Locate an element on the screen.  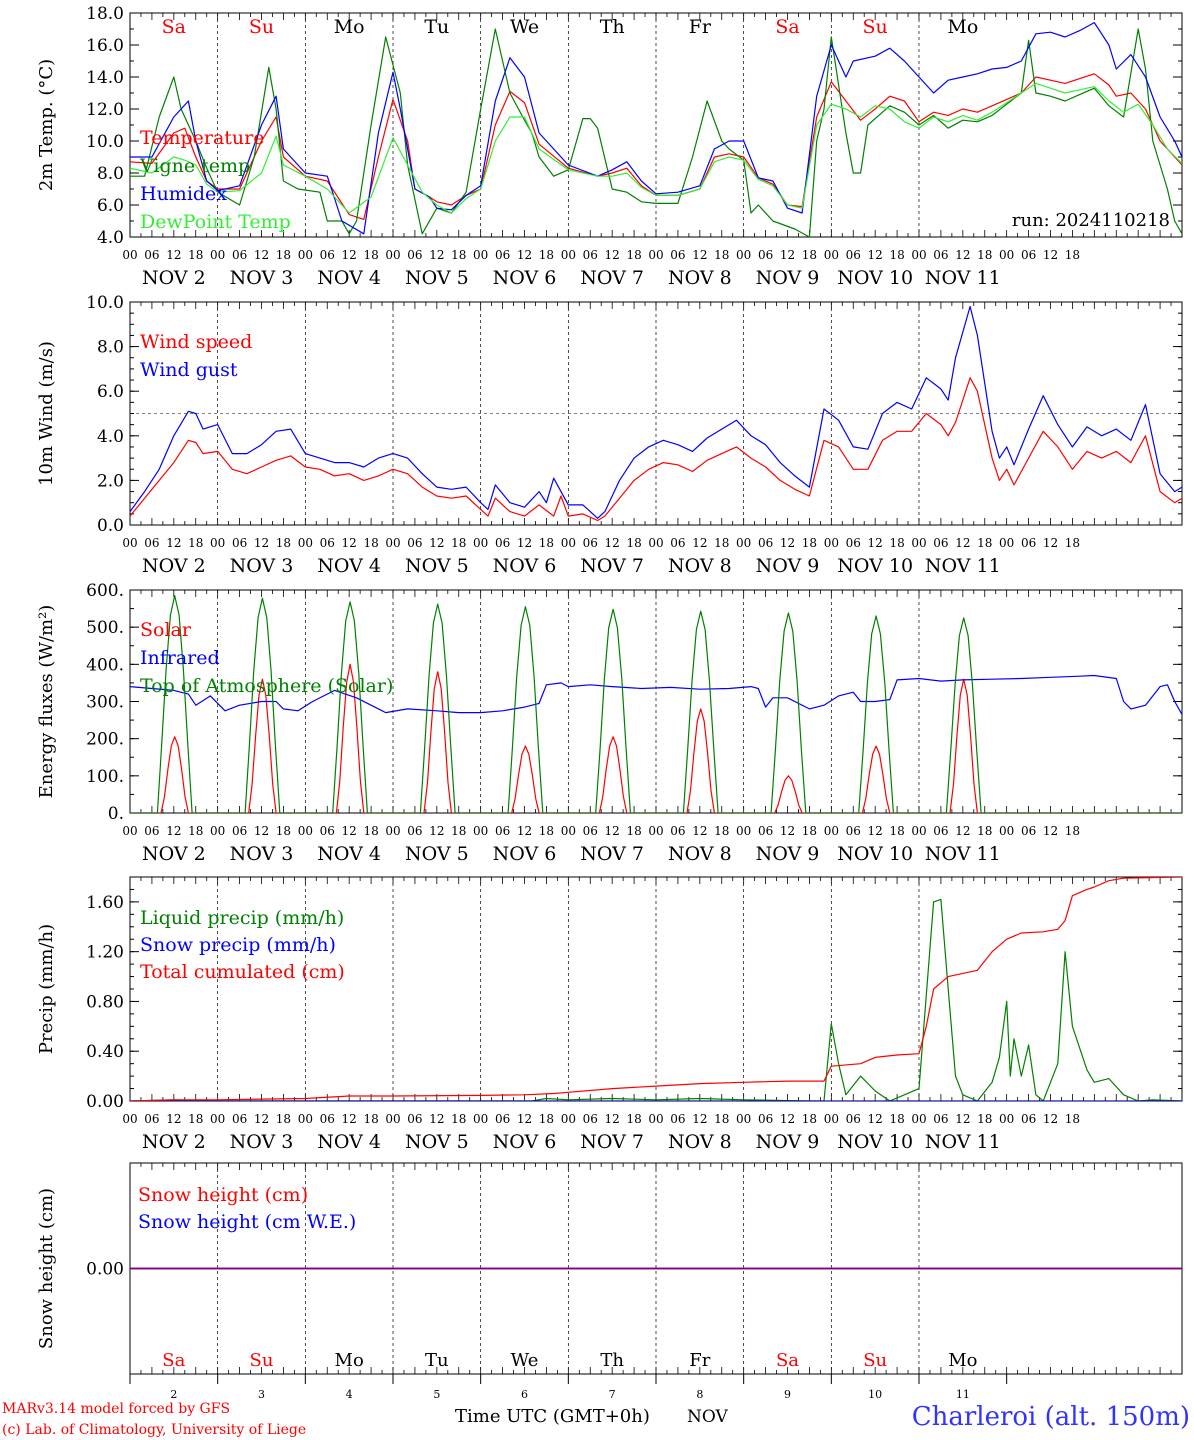
date-label: NOV 4 is located at coordinates (349, 278).